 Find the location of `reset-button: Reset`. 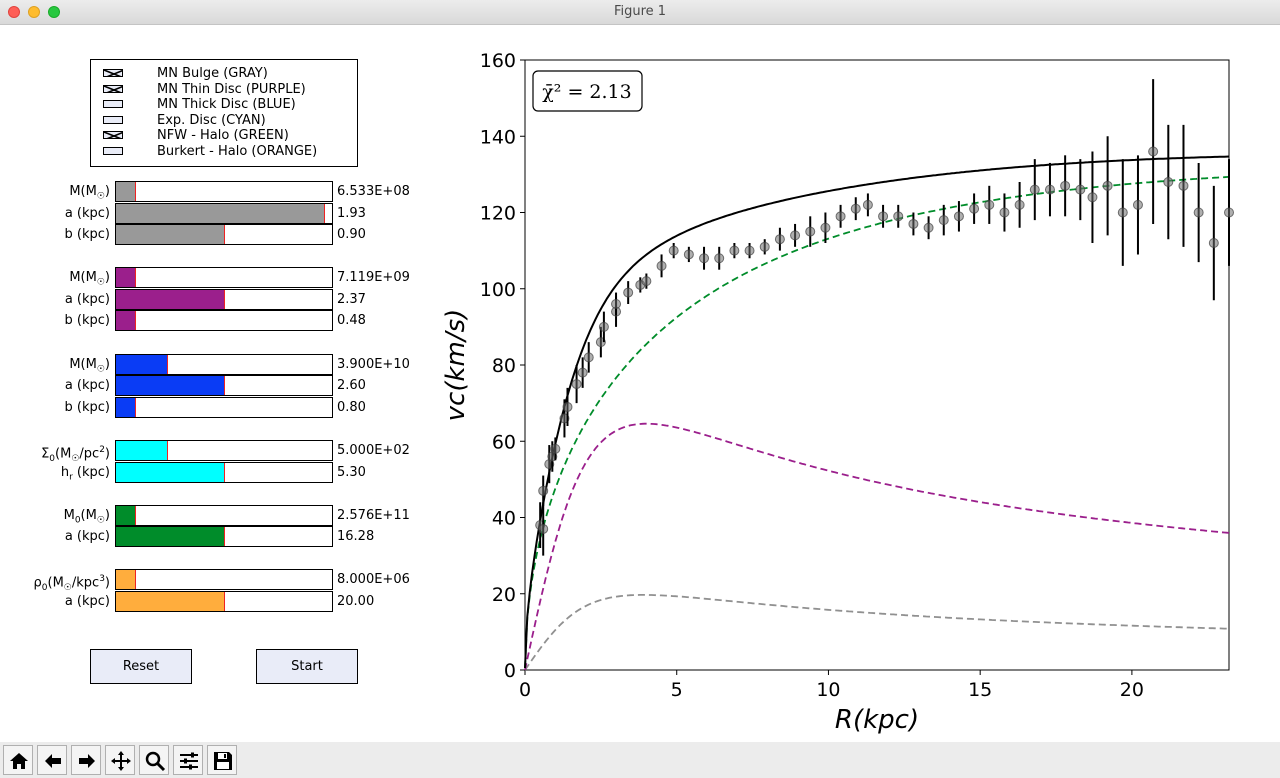

reset-button: Reset is located at coordinates (141, 666).